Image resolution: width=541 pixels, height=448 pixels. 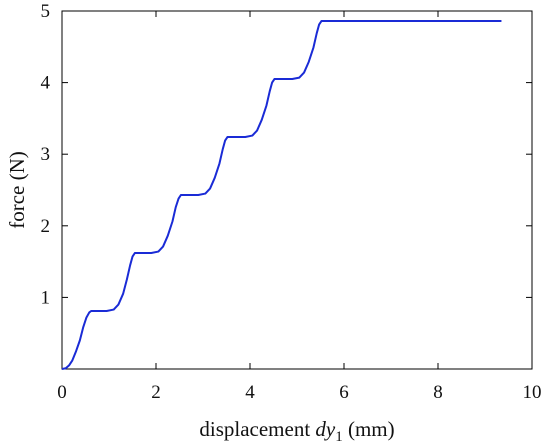 What do you see at coordinates (46, 297) in the screenshot?
I see `y-tick-label: 1` at bounding box center [46, 297].